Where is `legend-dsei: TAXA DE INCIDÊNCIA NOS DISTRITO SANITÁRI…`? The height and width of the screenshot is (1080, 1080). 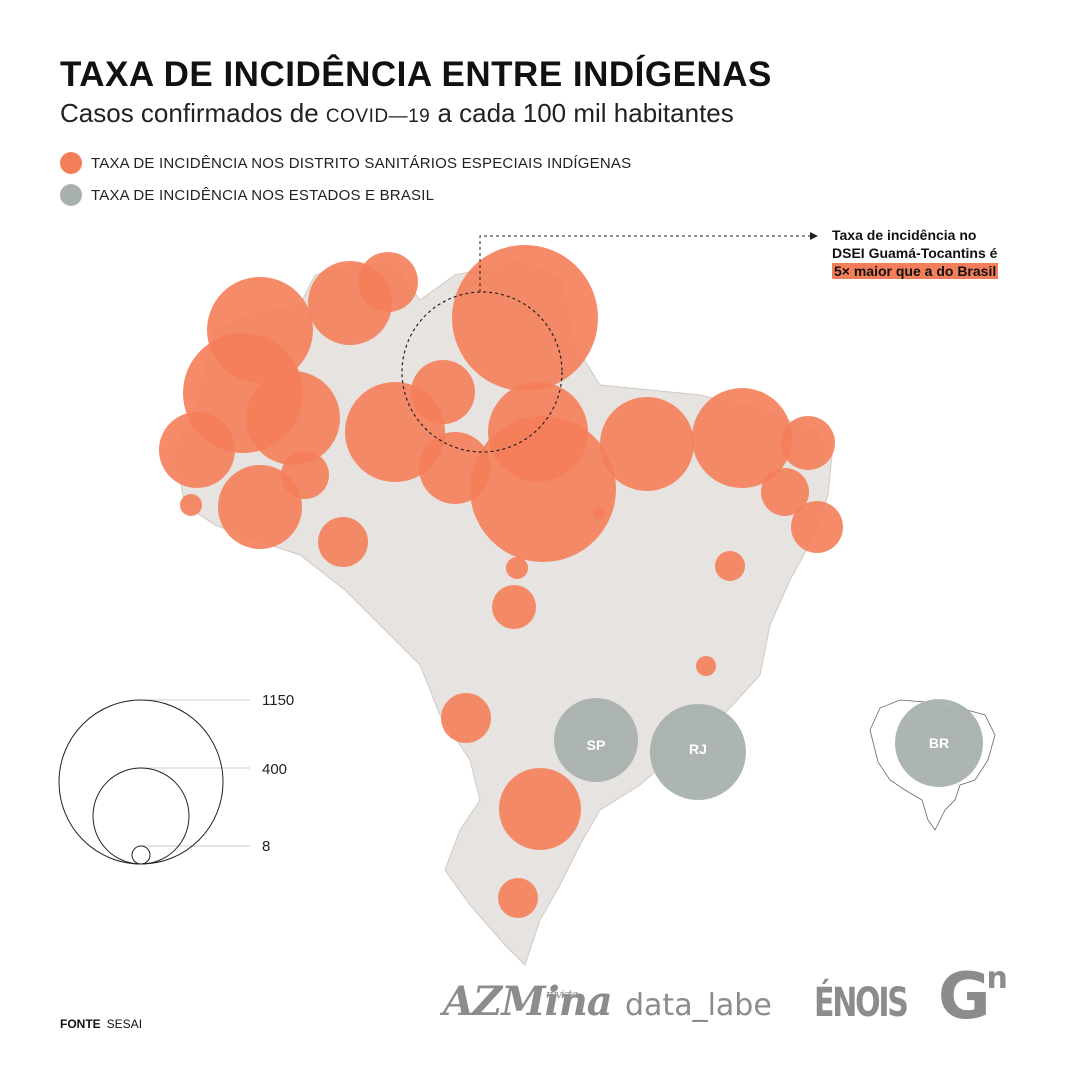
legend-dsei: TAXA DE INCIDÊNCIA NOS DISTRITO SANITÁRI… is located at coordinates (345, 163).